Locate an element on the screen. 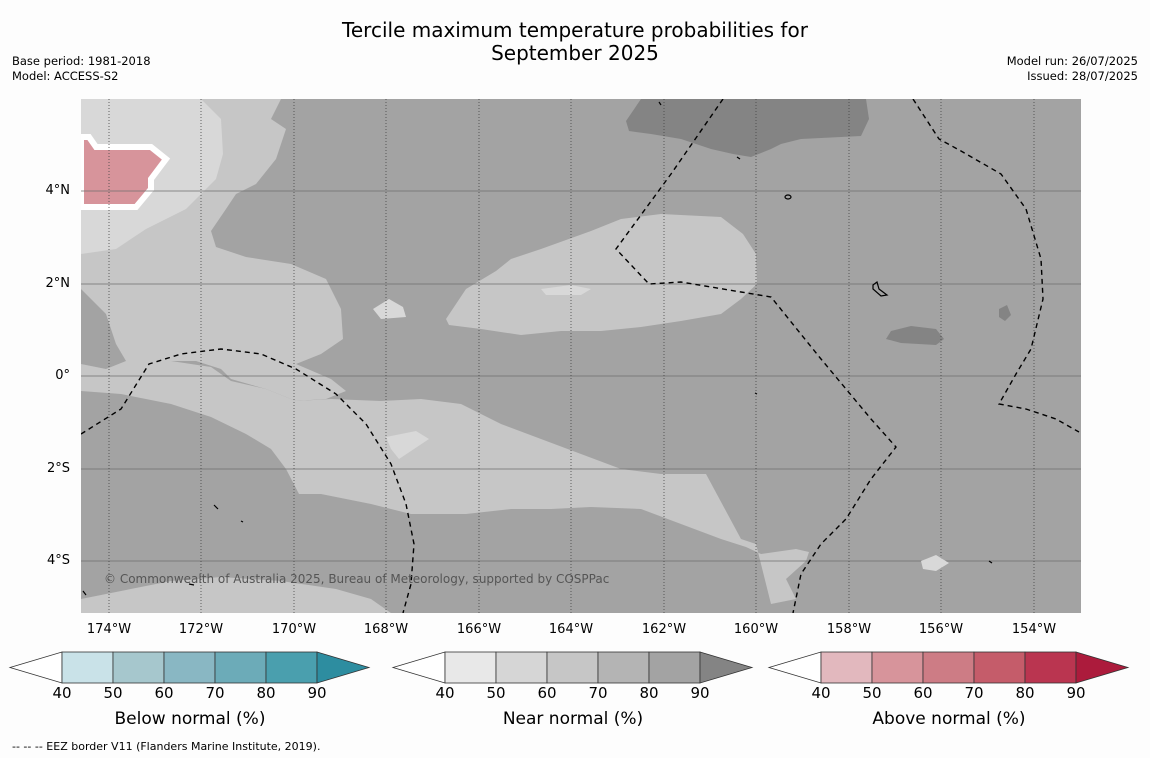 The height and width of the screenshot is (758, 1150). base-period-text: Base period: 1981-2018 is located at coordinates (81, 61).